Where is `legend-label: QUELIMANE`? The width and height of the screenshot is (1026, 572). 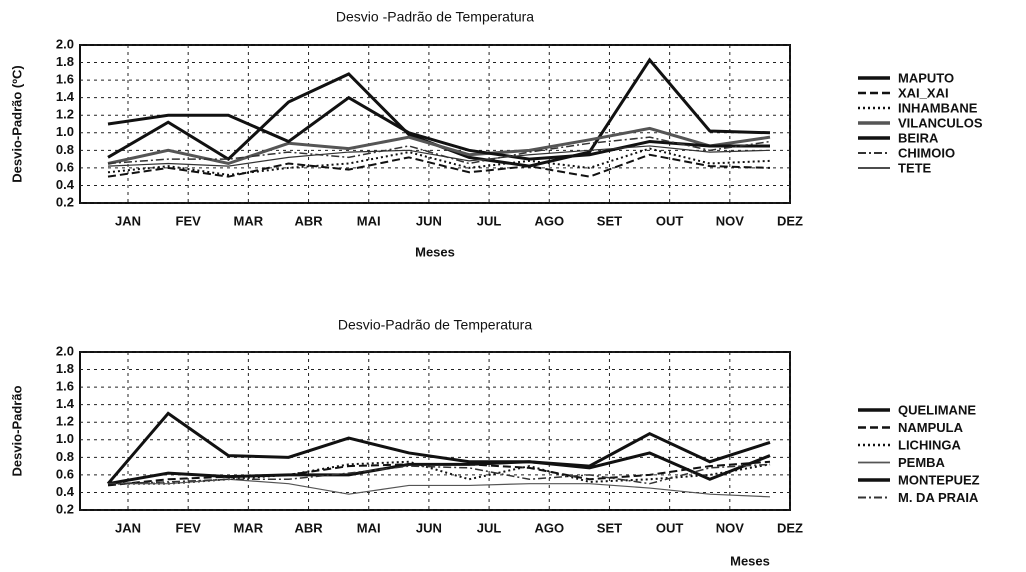
legend-label: QUELIMANE is located at coordinates (937, 409).